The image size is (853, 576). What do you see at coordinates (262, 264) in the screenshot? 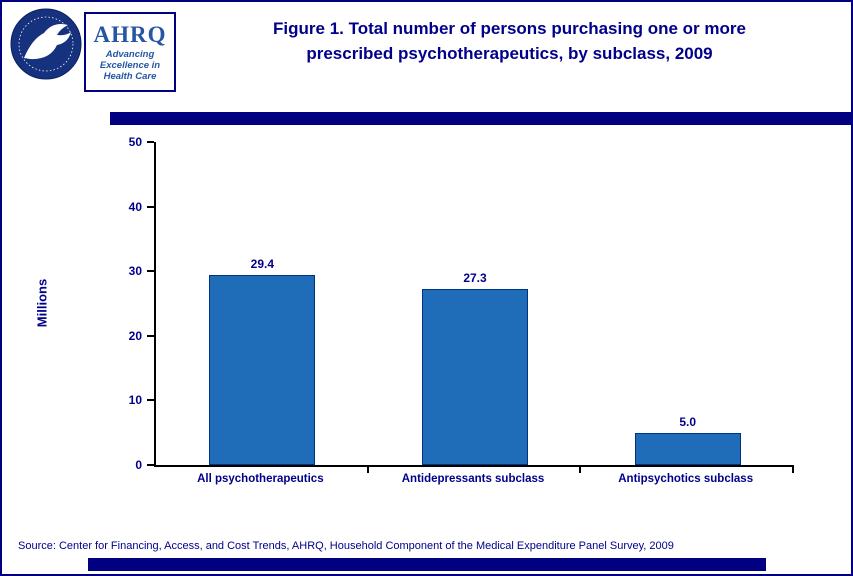
I see `bar-value-label: 29.4` at bounding box center [262, 264].